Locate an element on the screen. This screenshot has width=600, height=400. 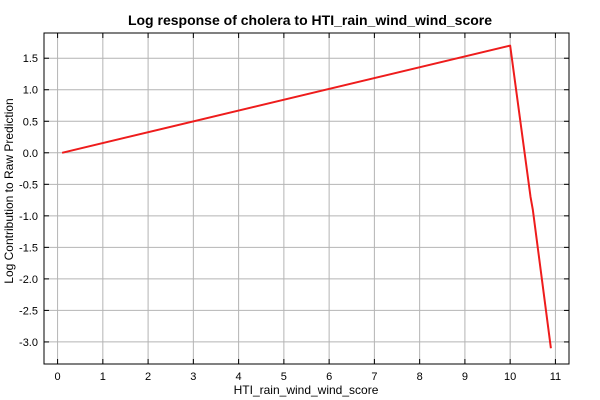
y-tick-label: -2.0 is located at coordinates (28, 280).